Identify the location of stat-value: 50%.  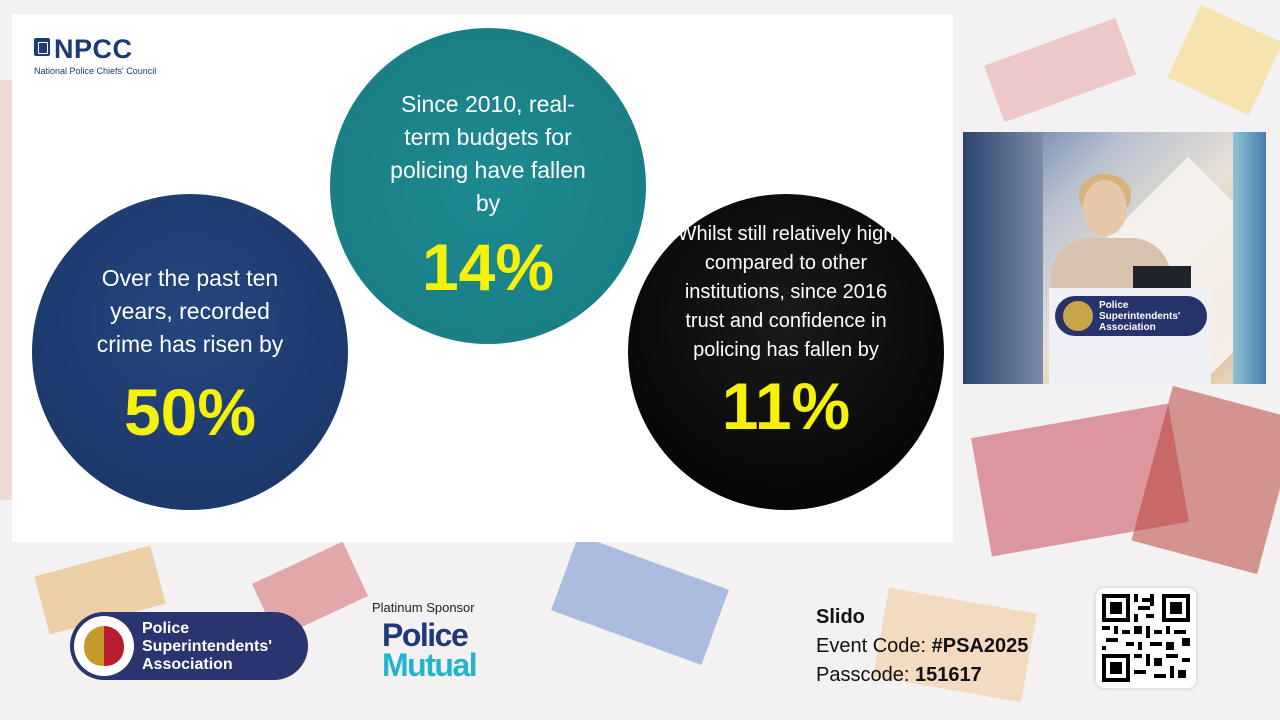
(190, 412).